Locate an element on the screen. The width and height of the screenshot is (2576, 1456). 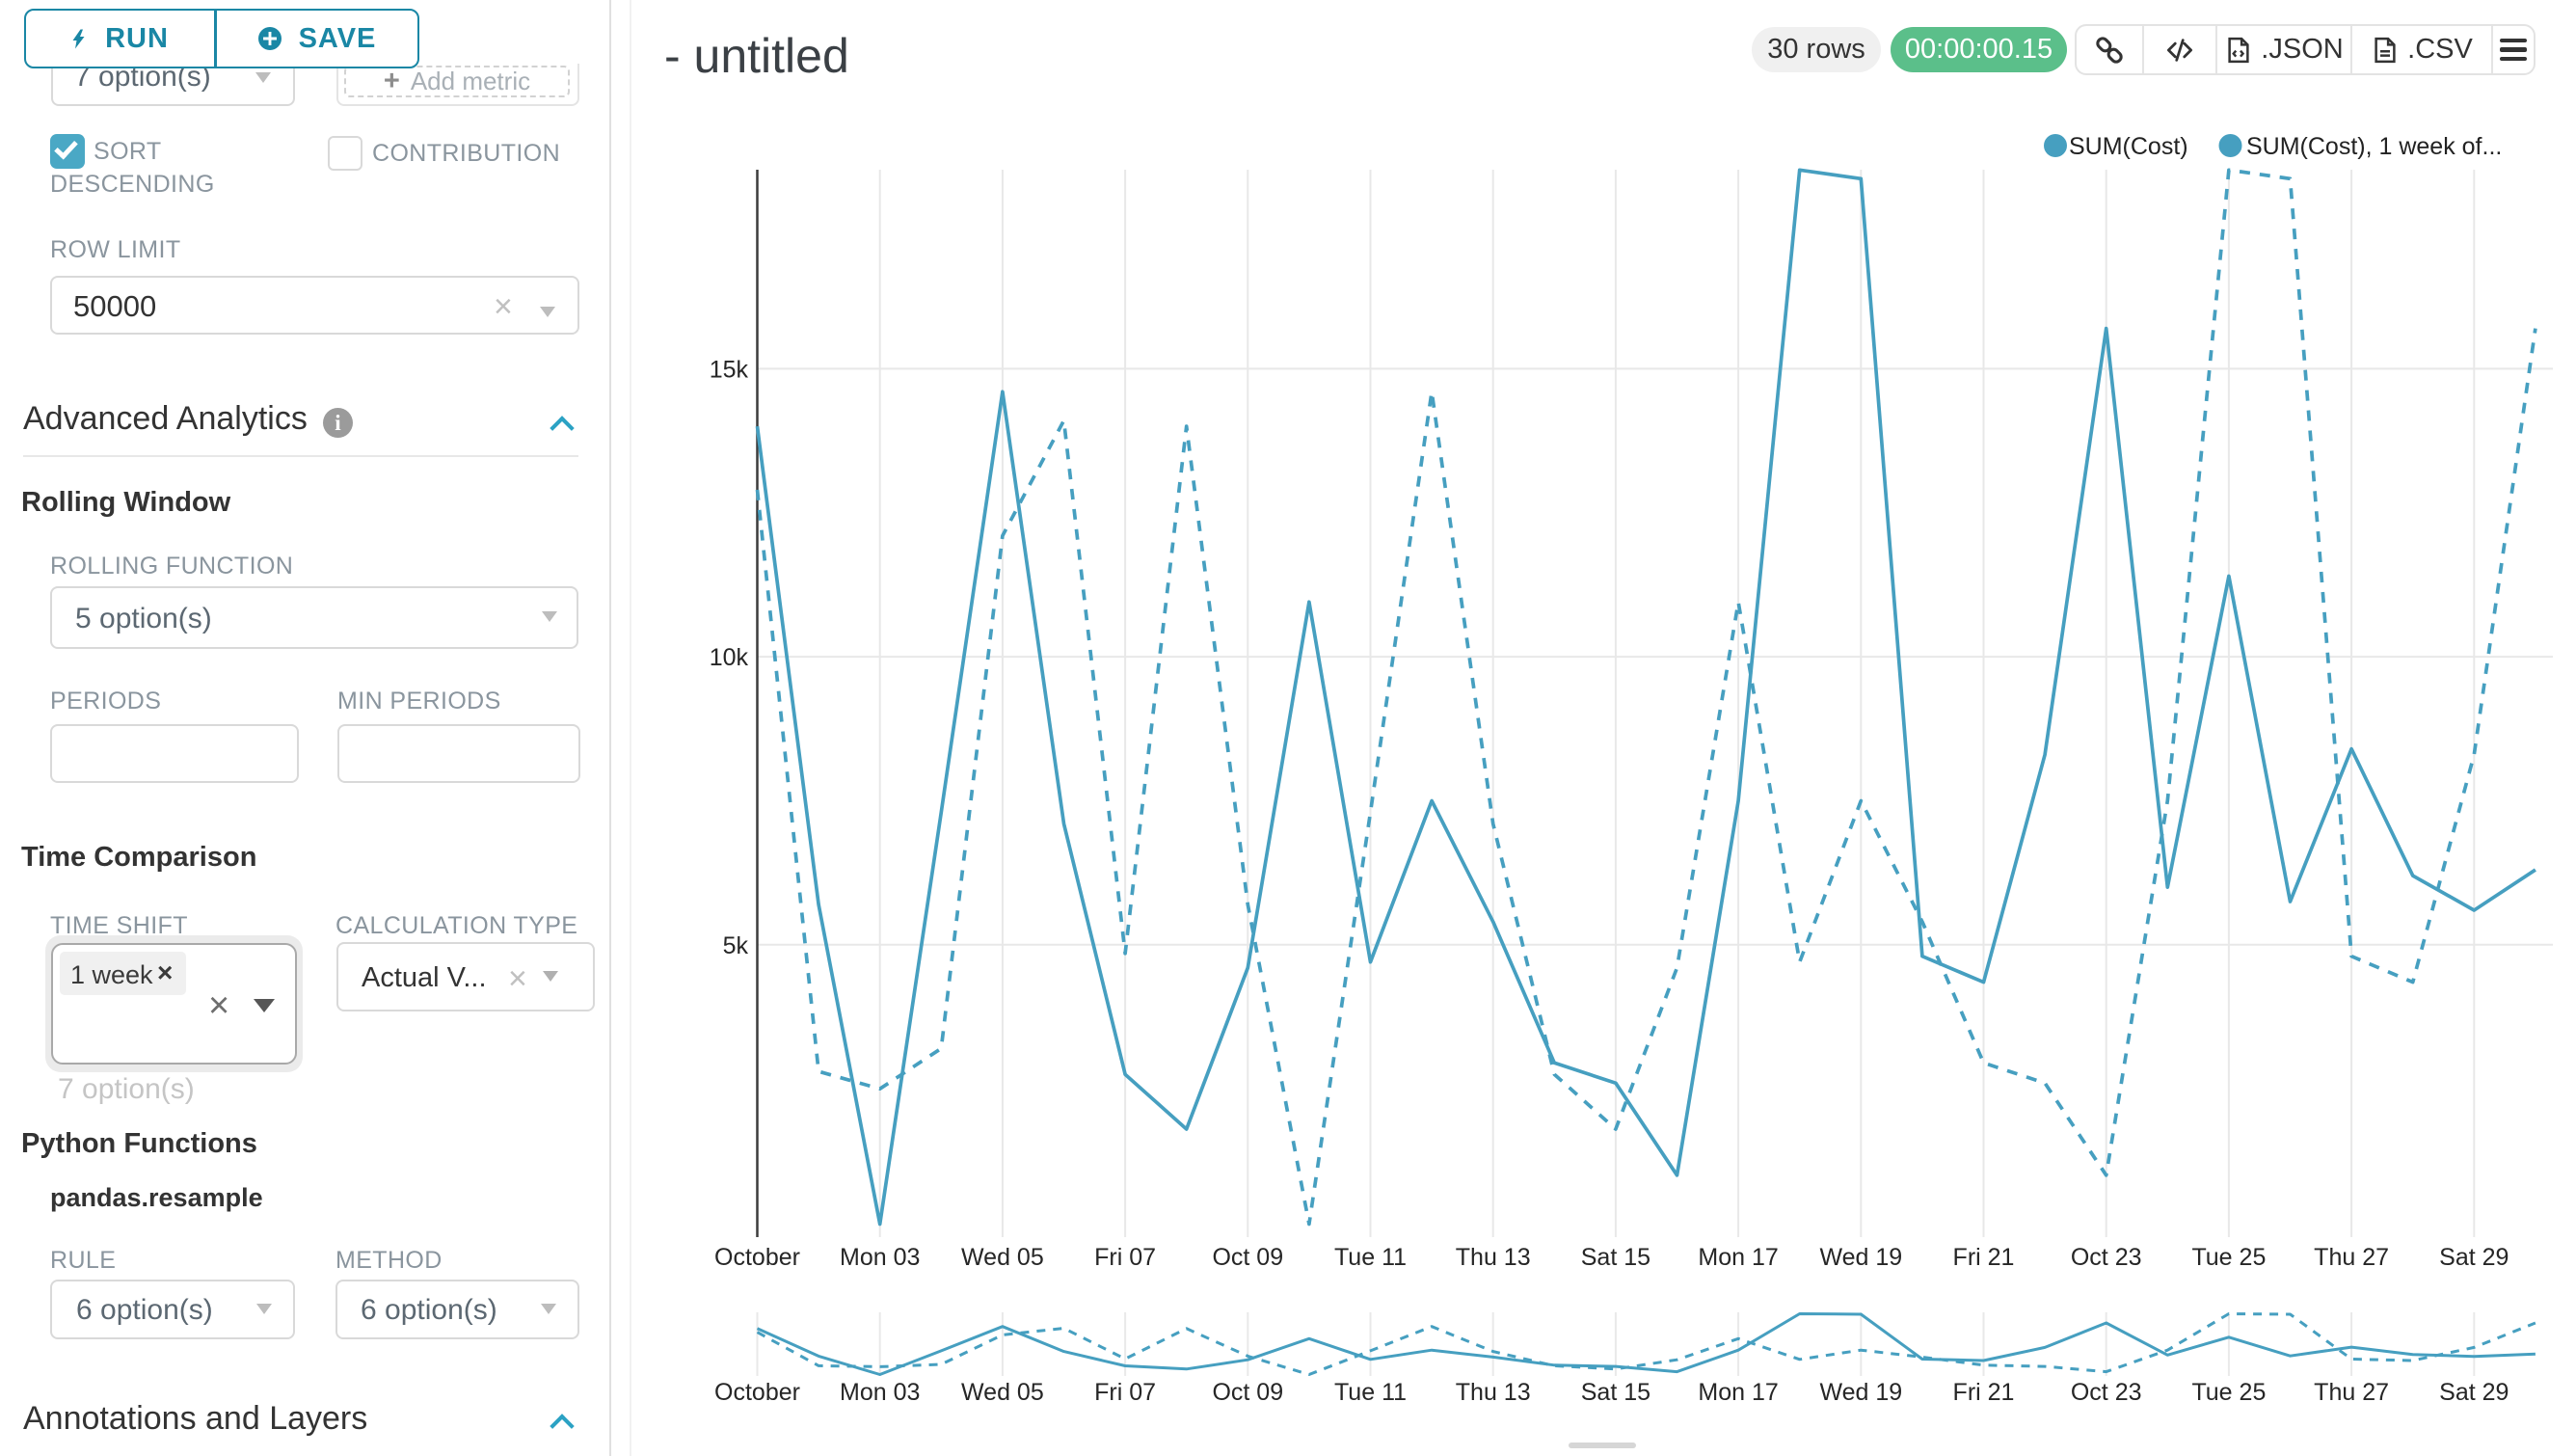
svg-text: SUM(Cost) is located at coordinates (2129, 146).